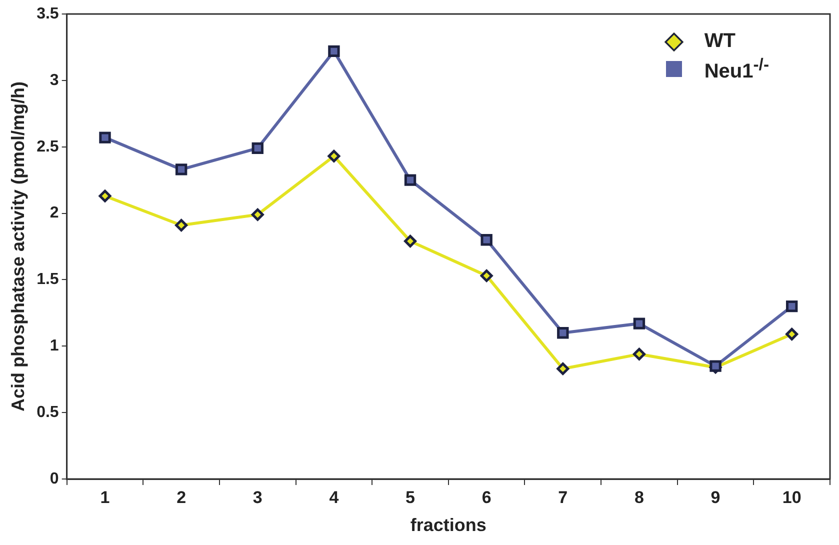 The height and width of the screenshot is (545, 839). I want to click on x-tick-label: 8, so click(639, 497).